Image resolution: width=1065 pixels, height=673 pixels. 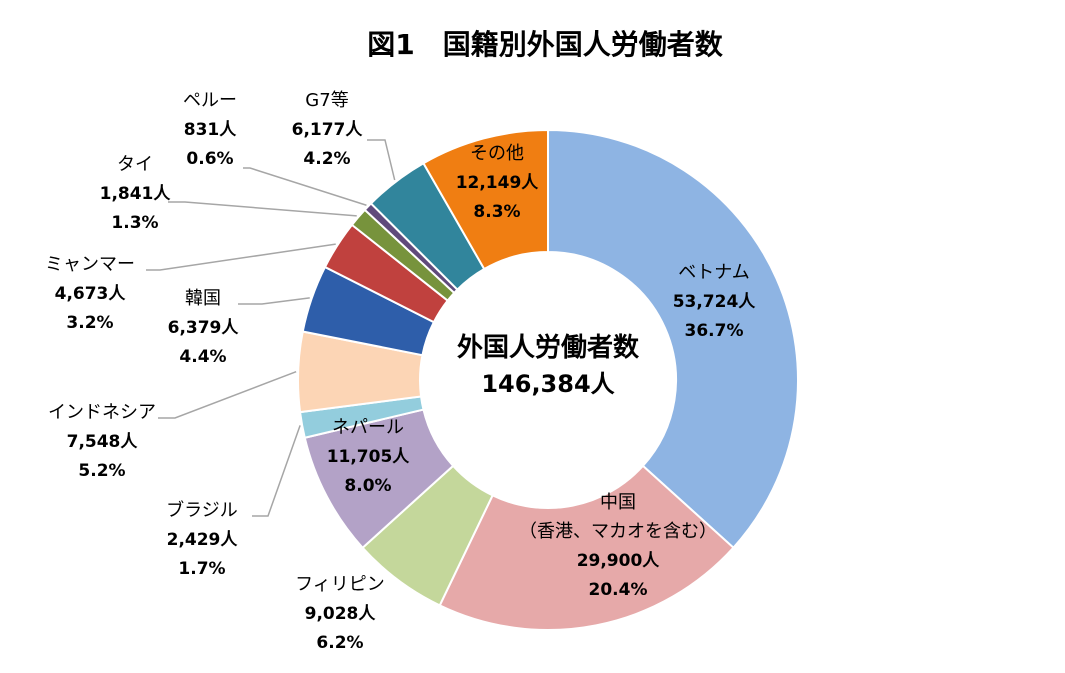 I want to click on slice-label-count-label: 4,673人, so click(x=91, y=294).